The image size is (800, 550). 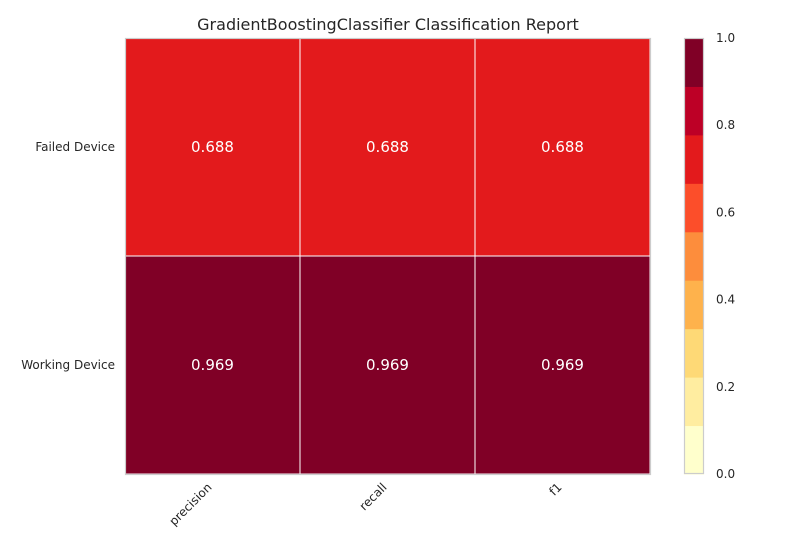 What do you see at coordinates (373, 496) in the screenshot?
I see `column-tick-label: recall` at bounding box center [373, 496].